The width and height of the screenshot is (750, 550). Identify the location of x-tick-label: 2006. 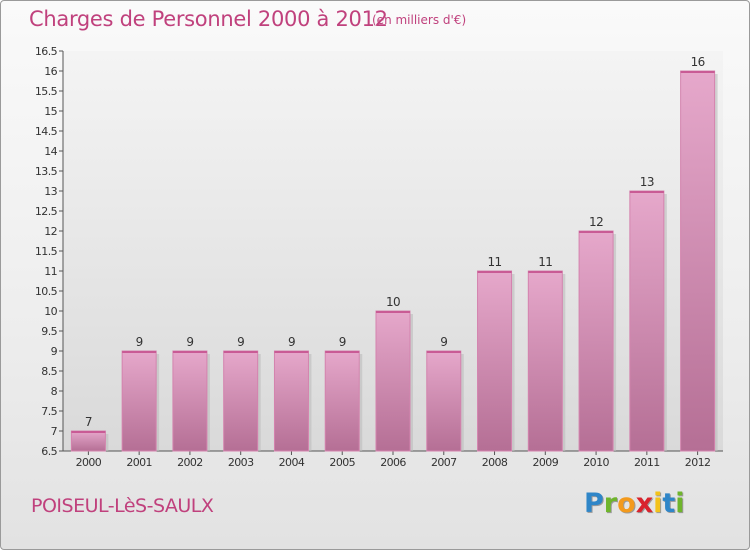
(393, 462).